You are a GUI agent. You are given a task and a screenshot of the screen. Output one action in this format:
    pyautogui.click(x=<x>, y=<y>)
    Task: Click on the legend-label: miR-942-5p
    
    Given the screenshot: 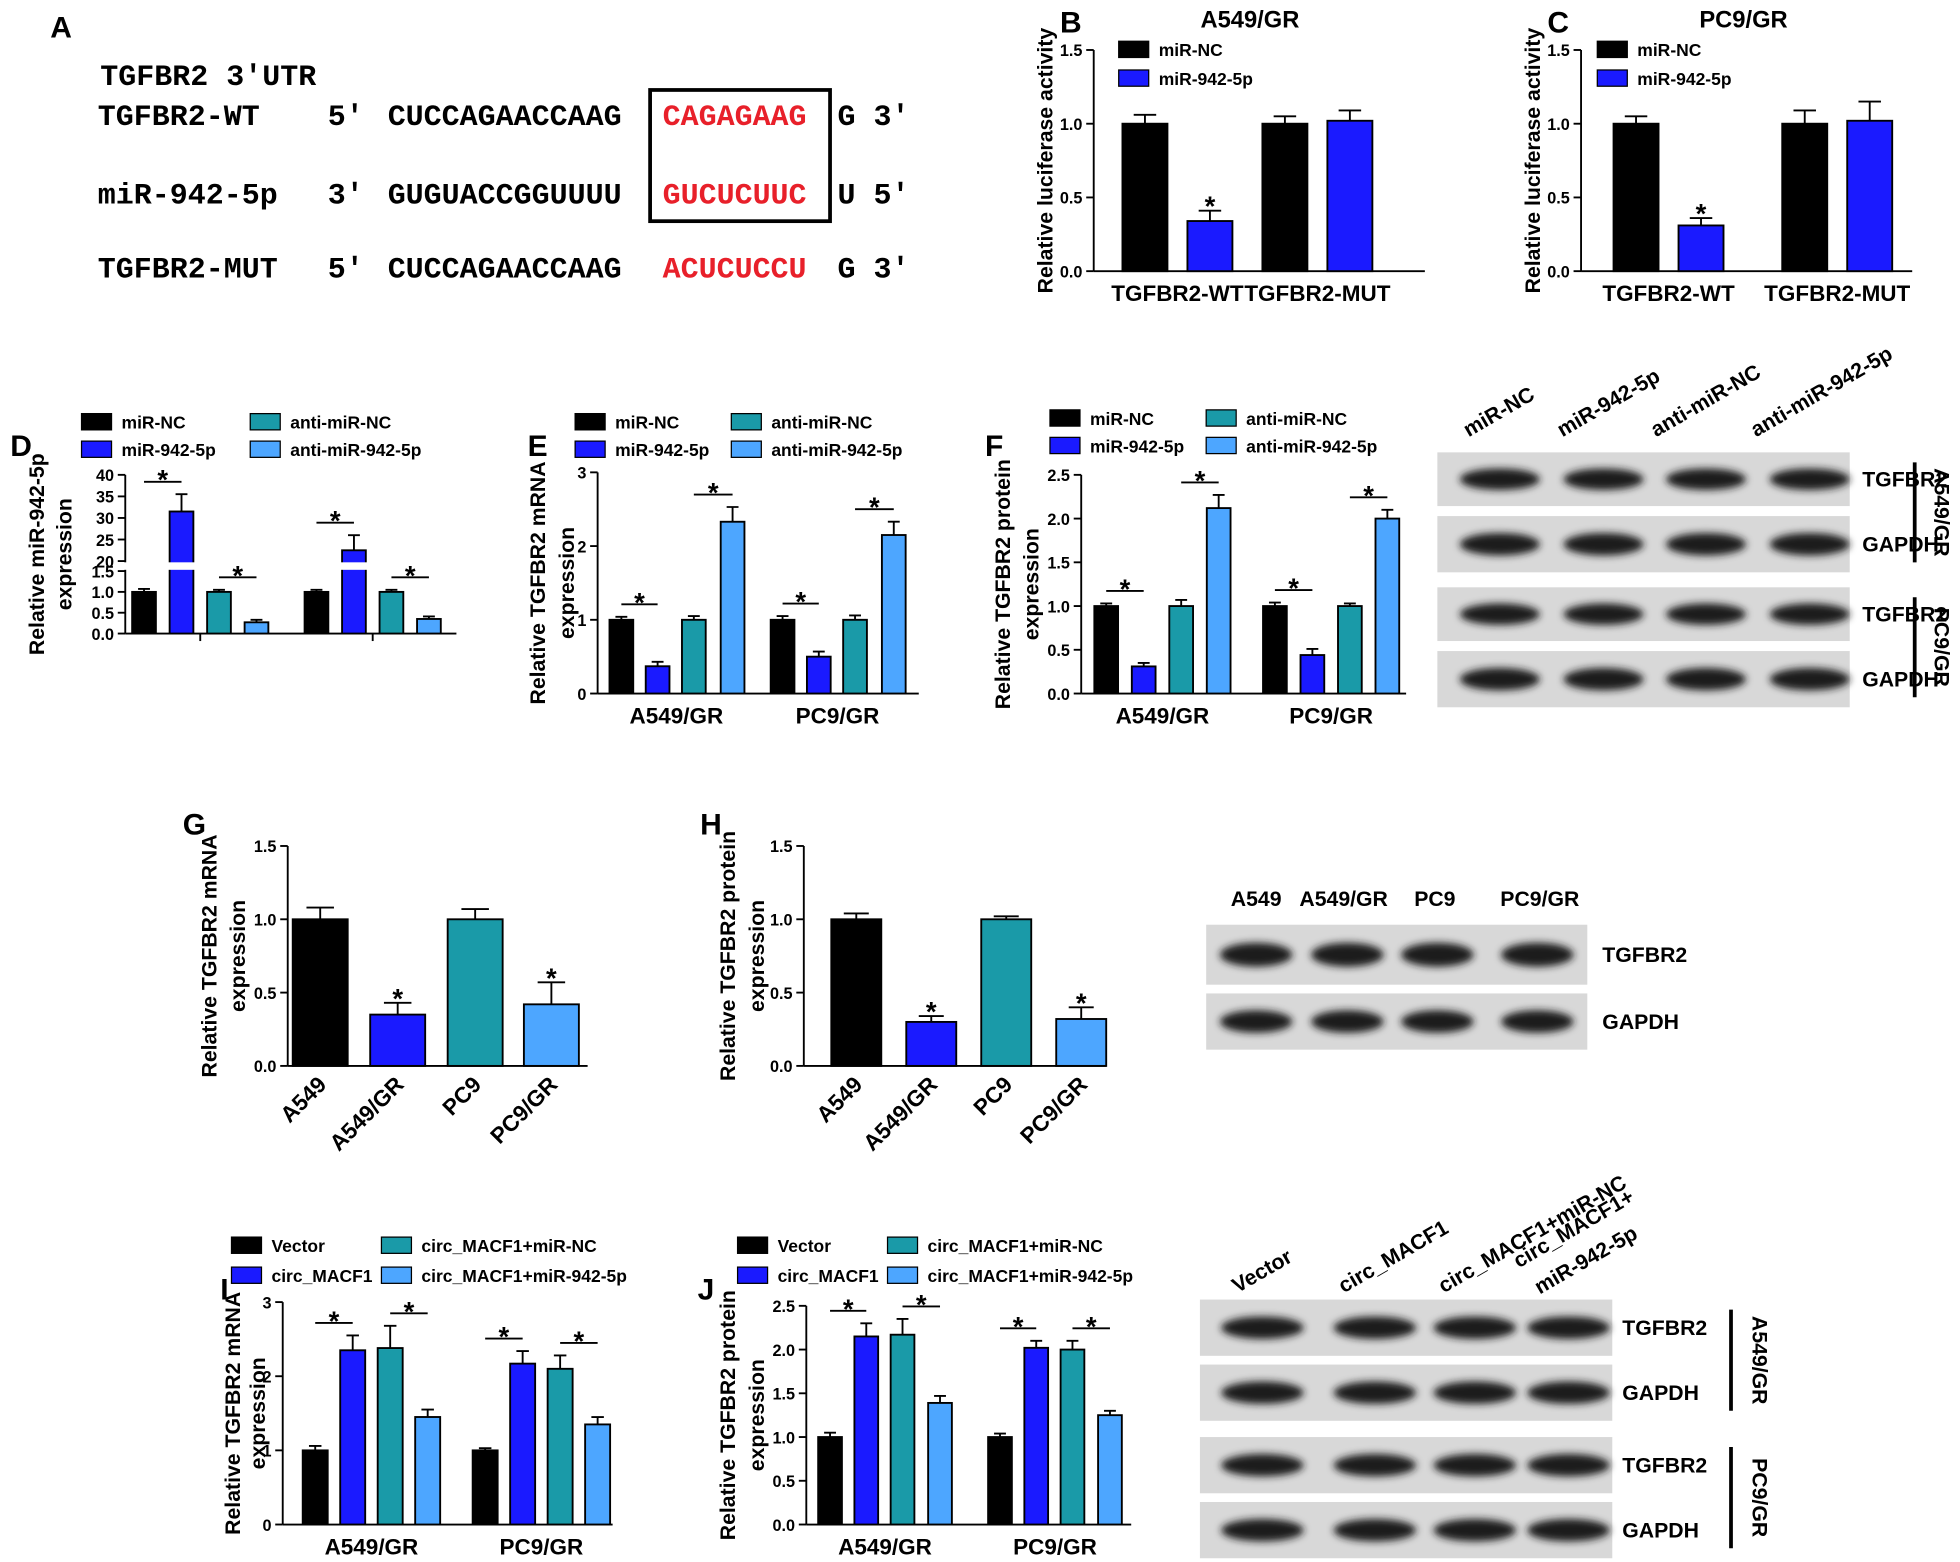 What is the action you would take?
    pyautogui.click(x=1684, y=79)
    